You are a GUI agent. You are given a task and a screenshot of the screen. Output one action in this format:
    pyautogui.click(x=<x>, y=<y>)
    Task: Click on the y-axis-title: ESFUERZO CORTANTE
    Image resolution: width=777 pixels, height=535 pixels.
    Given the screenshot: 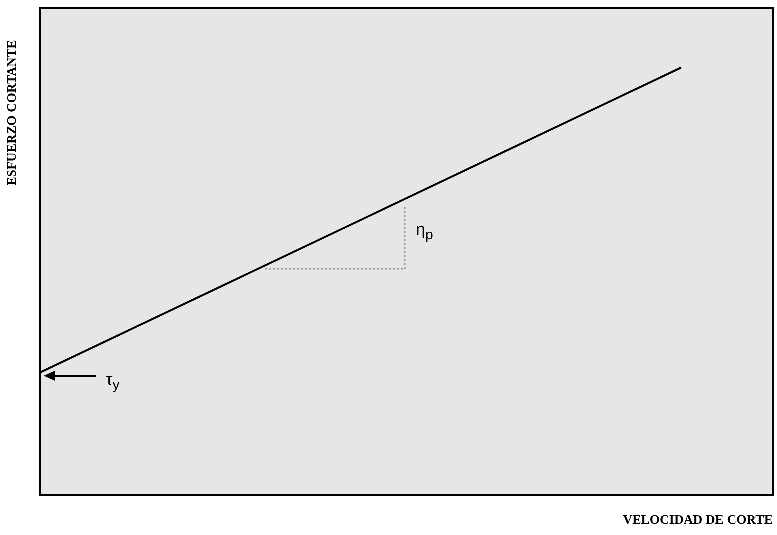 What is the action you would take?
    pyautogui.click(x=12, y=113)
    